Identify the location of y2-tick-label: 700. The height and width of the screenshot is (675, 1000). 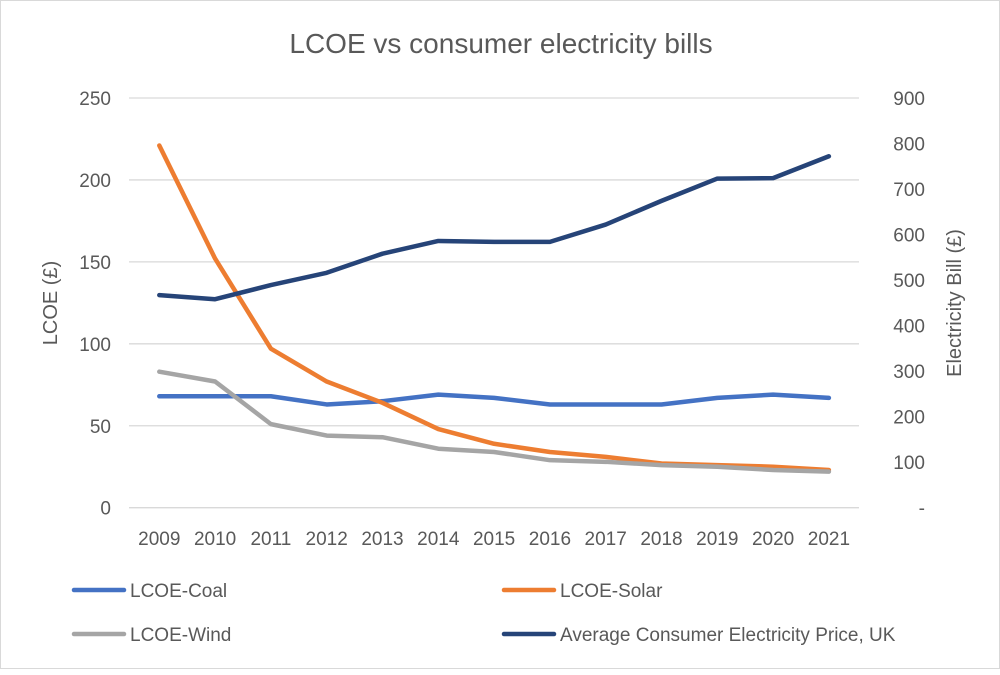
(909, 190).